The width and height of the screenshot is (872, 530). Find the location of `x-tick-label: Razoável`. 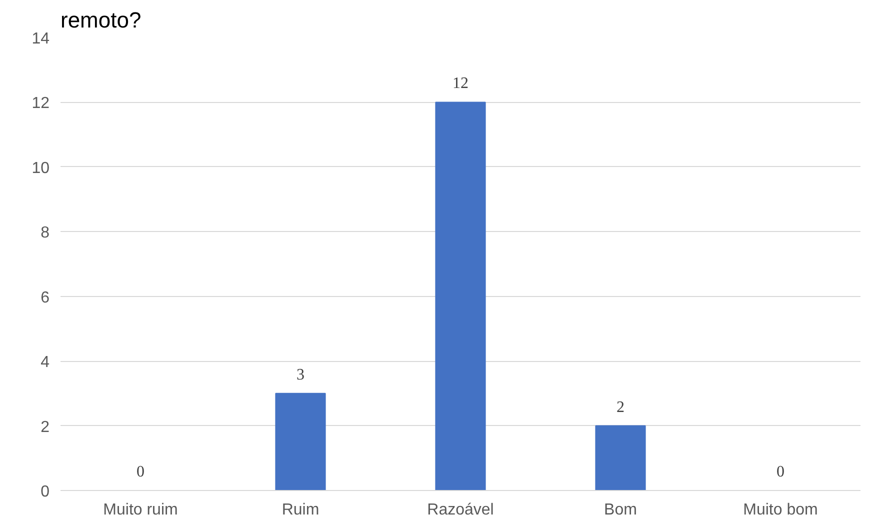

x-tick-label: Razoável is located at coordinates (460, 510).